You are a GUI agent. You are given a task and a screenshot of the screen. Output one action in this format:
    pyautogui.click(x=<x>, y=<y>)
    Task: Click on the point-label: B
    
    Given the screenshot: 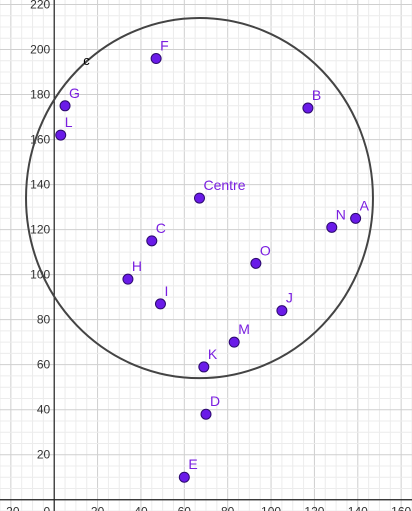 What is the action you would take?
    pyautogui.click(x=316, y=95)
    